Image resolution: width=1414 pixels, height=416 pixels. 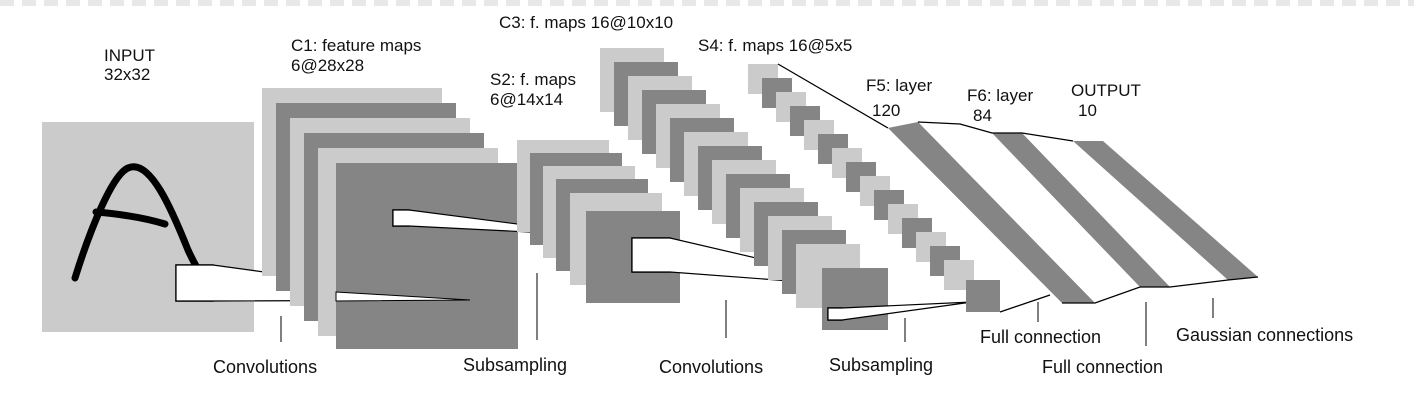 I want to click on f6-layer-band, so click(x=1081, y=210).